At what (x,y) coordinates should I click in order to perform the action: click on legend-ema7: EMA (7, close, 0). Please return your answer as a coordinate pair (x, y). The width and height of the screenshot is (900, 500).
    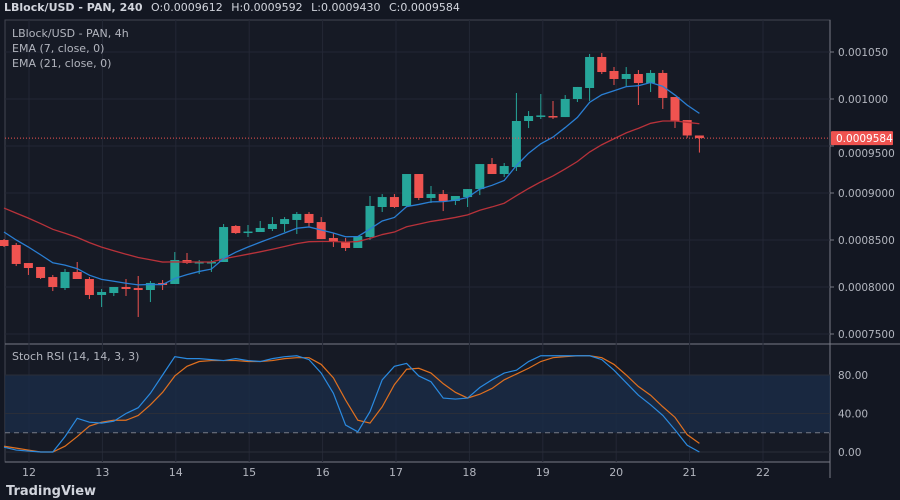
    Looking at the image, I should click on (58, 48).